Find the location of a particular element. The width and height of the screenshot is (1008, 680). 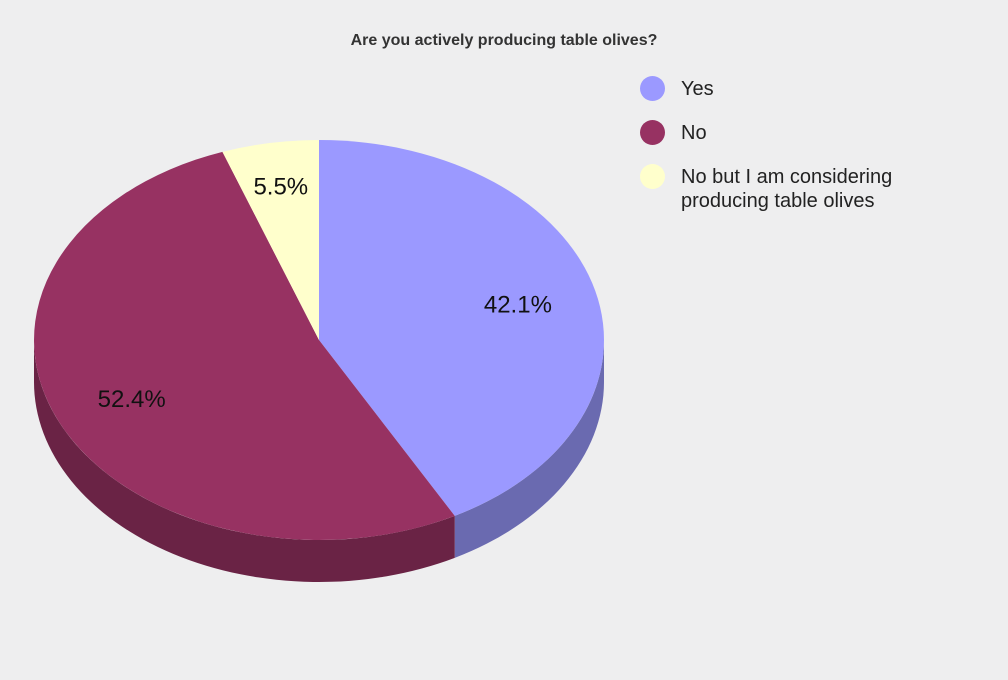

chart-title: Are you actively producing table olives? is located at coordinates (504, 40).